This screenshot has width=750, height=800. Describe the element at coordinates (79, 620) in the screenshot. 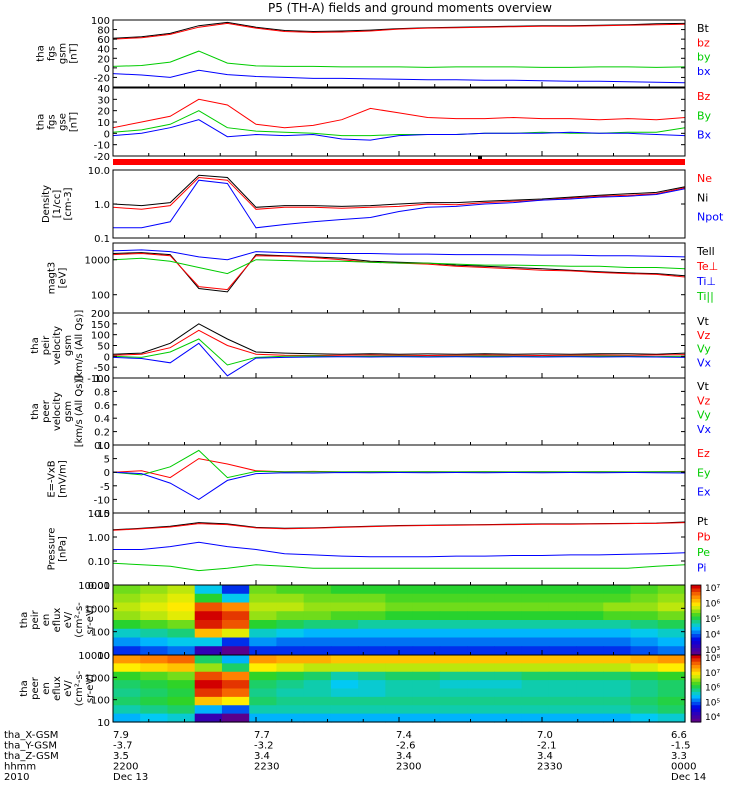

I see `y-axis-label-line: (cm²-s-` at that location.